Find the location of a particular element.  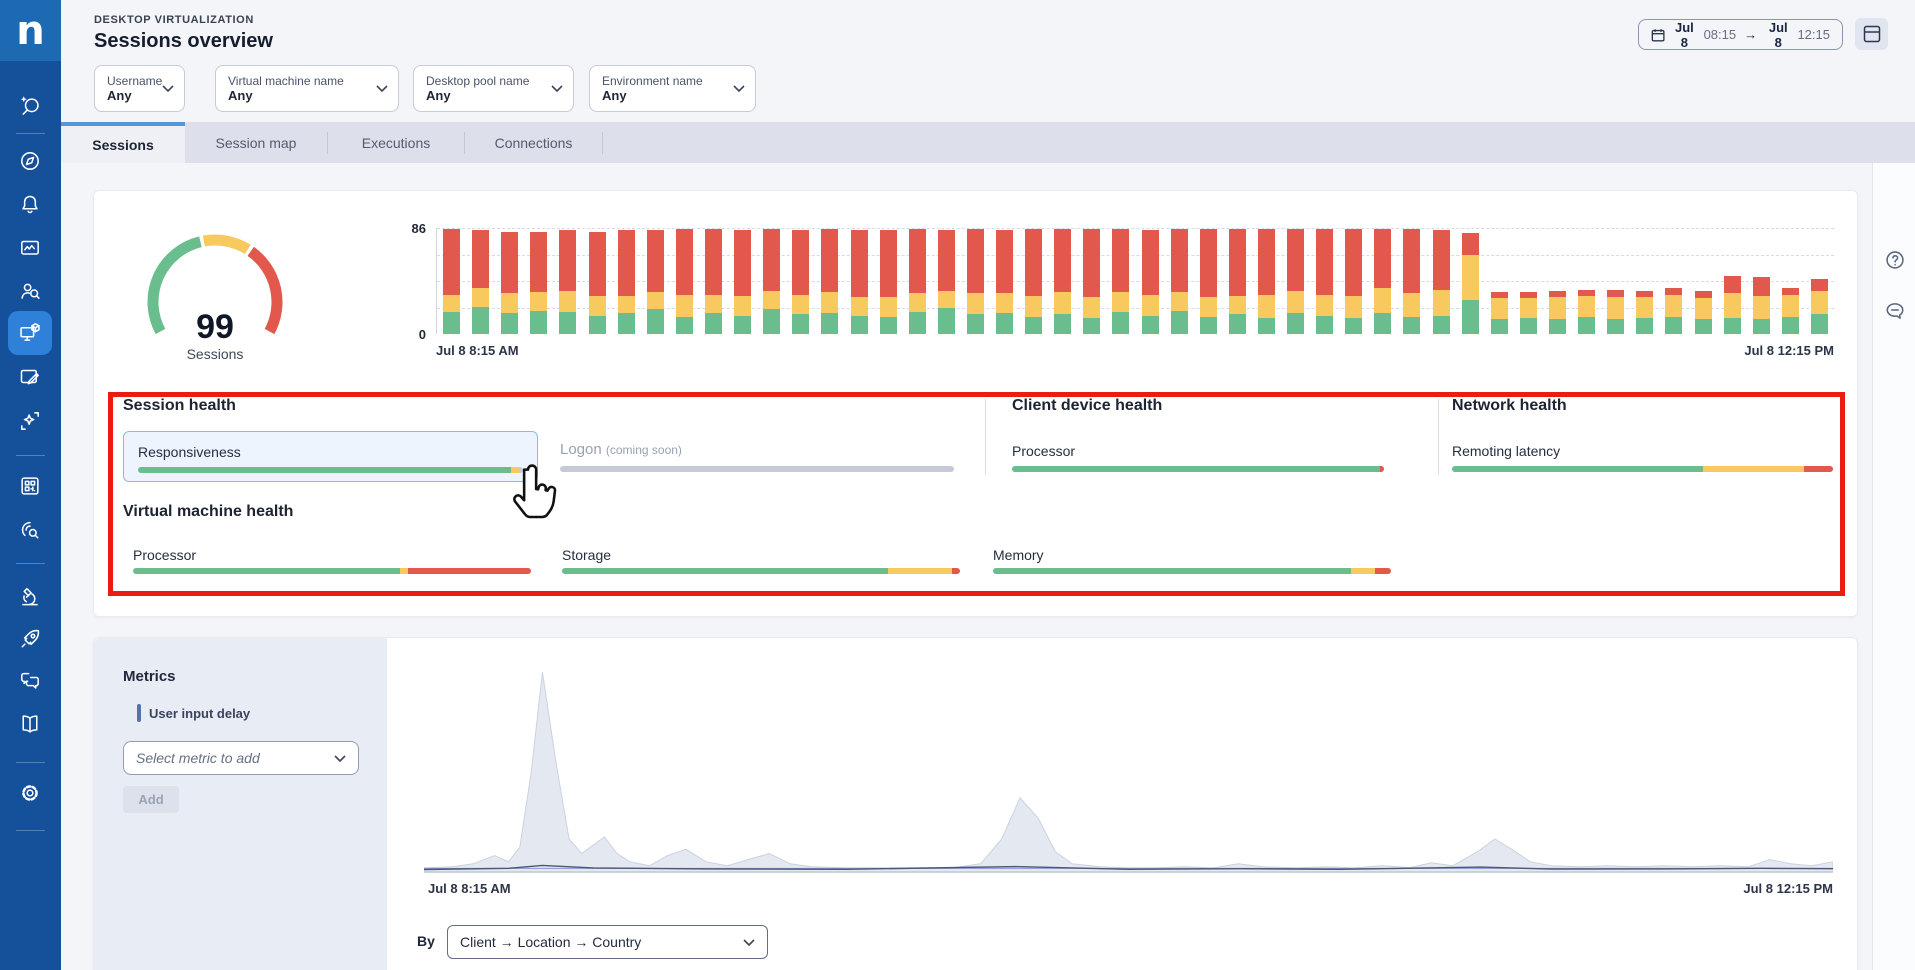

tab-executions: Executions is located at coordinates (396, 142).